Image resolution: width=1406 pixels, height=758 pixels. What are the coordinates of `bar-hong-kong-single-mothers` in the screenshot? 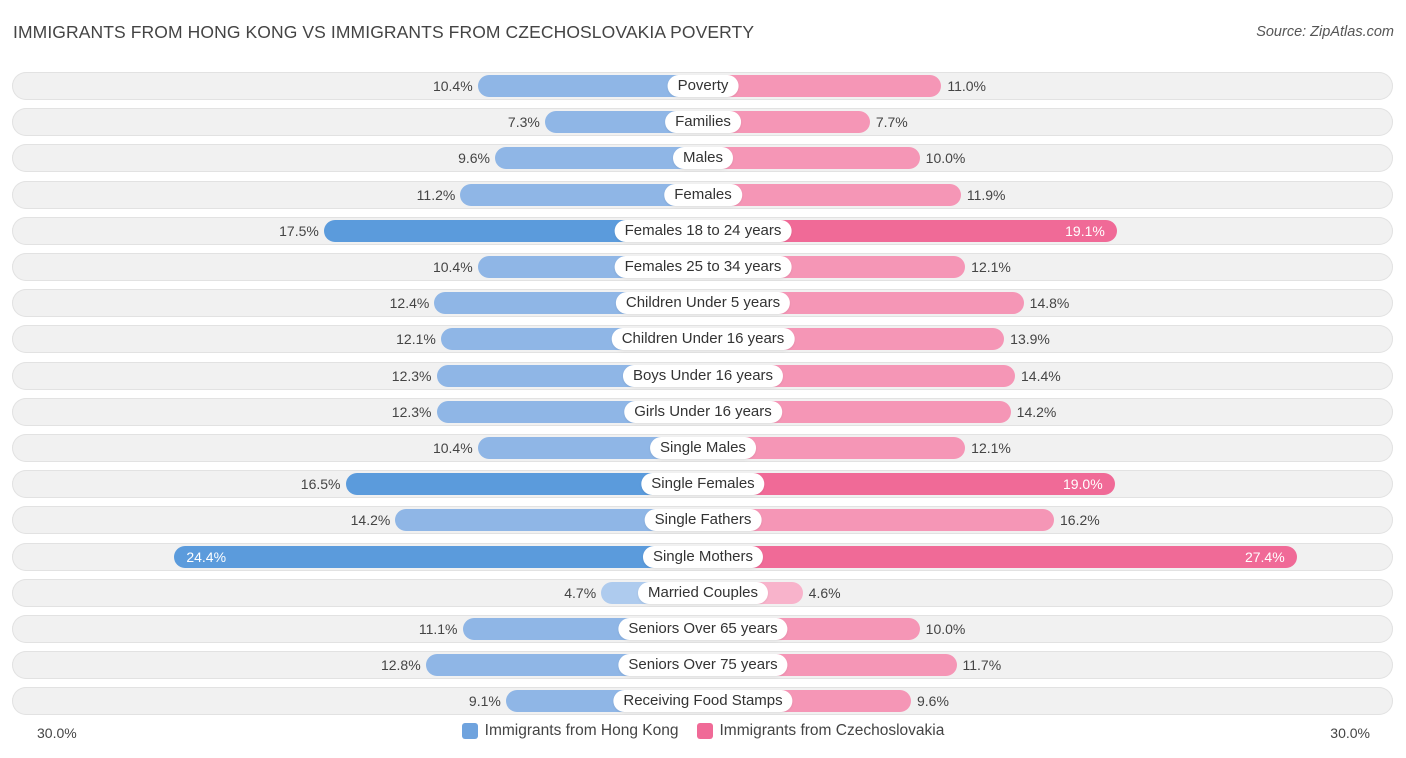 It's located at (438, 557).